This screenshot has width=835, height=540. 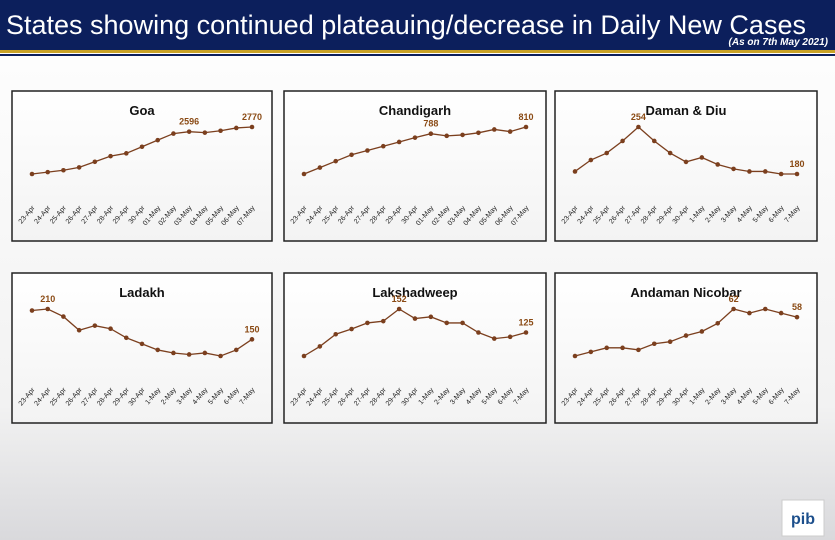 What do you see at coordinates (803, 519) in the screenshot?
I see `logo-text: pib` at bounding box center [803, 519].